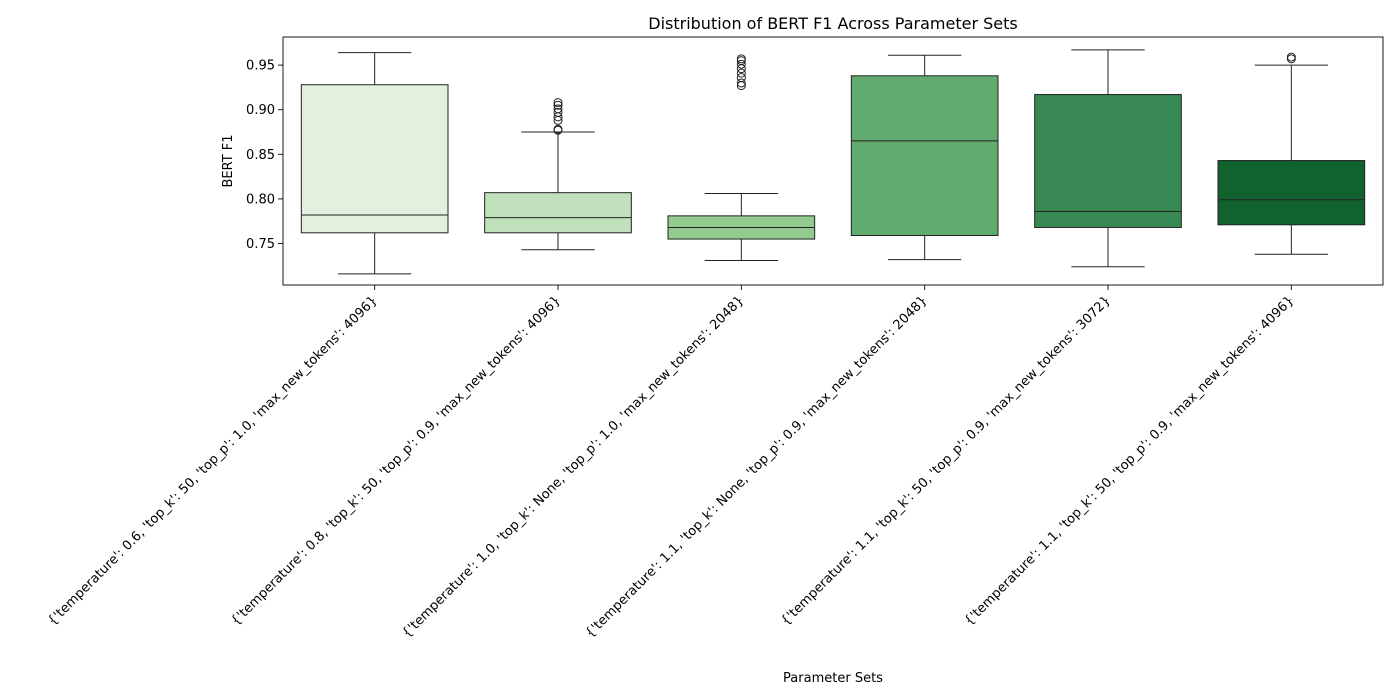 This screenshot has height=700, width=1400. What do you see at coordinates (260, 110) in the screenshot?
I see `y-tick-label: 0.90` at bounding box center [260, 110].